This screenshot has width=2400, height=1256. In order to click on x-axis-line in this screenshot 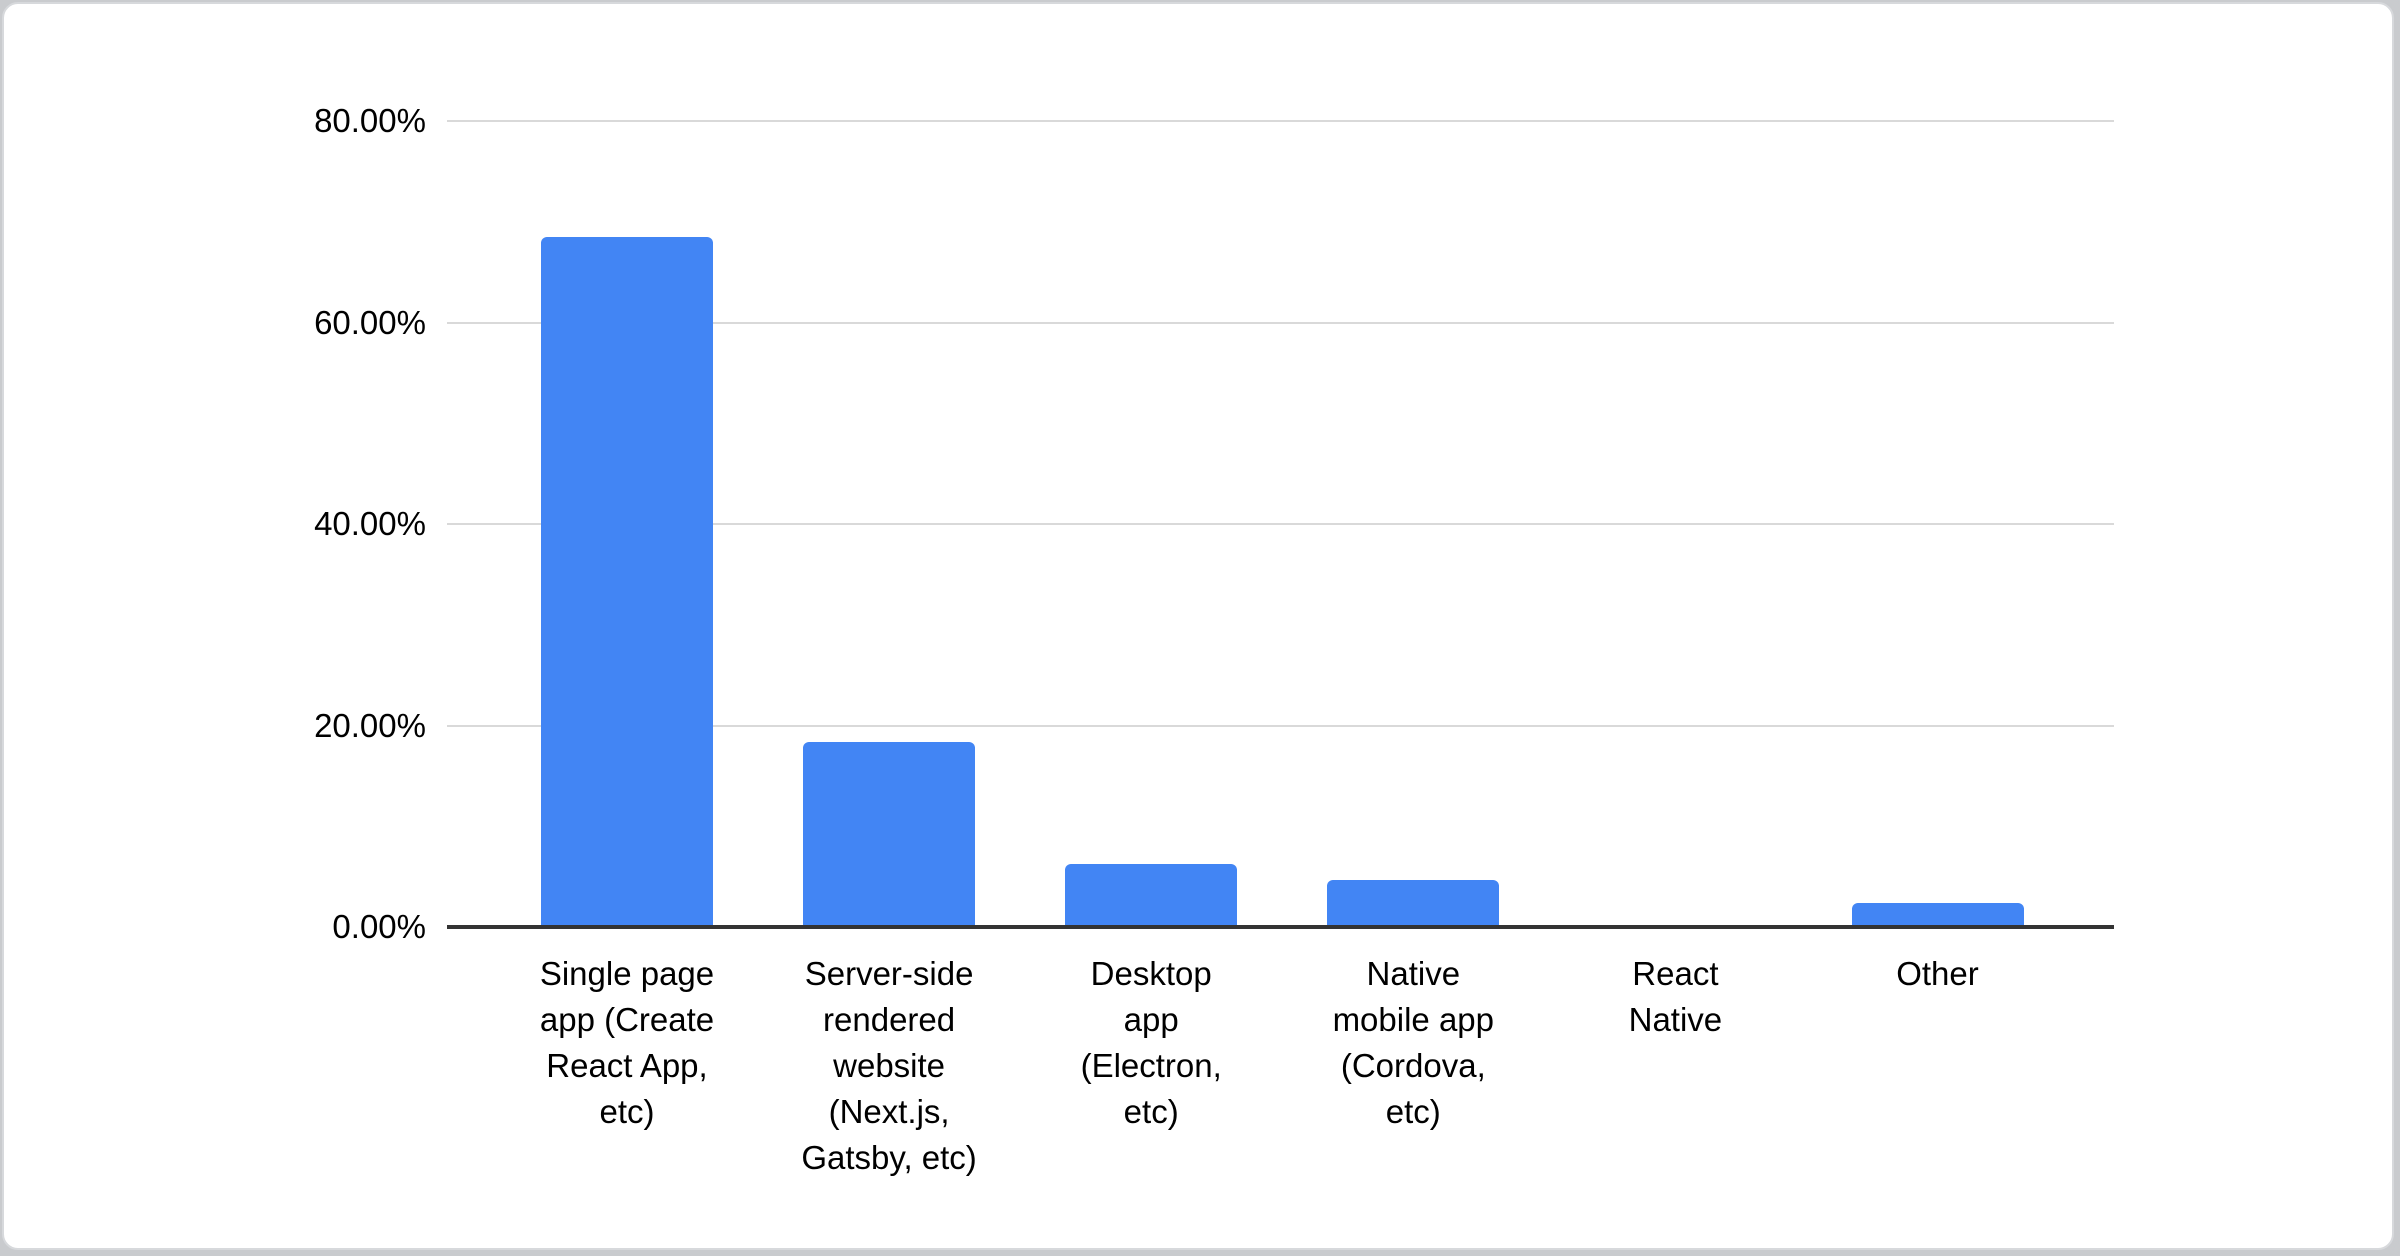, I will do `click(1280, 927)`.